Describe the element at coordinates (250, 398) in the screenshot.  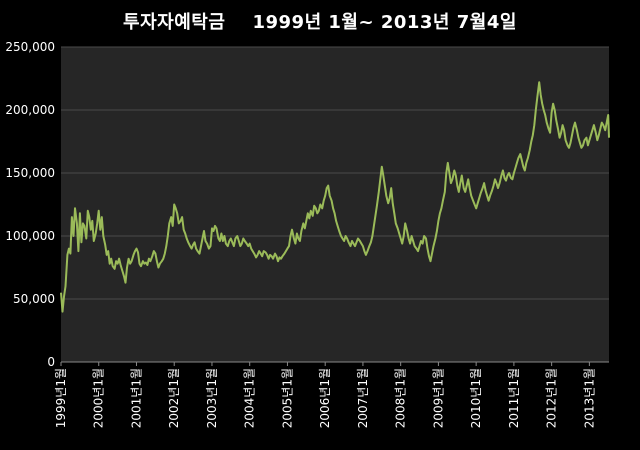
I see `x-tick-label: 2004년1월` at that location.